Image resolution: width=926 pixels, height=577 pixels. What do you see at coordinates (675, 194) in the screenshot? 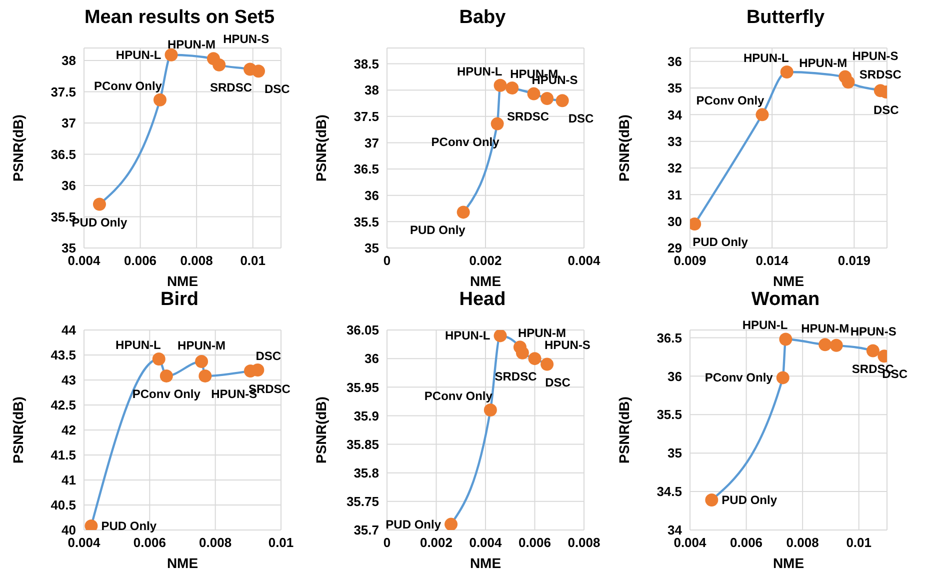
I see `y-tick-label: 31` at bounding box center [675, 194].